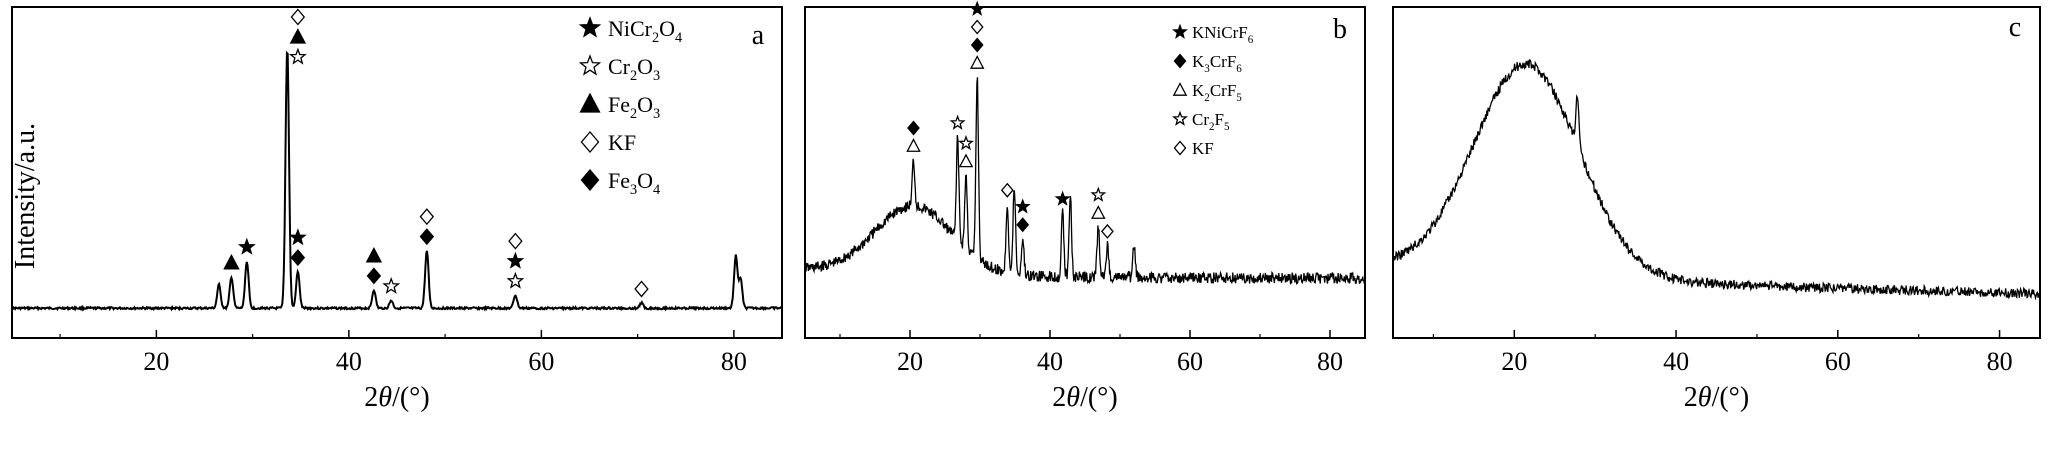  I want to click on legend-entry: Cr2F5, so click(1211, 121).